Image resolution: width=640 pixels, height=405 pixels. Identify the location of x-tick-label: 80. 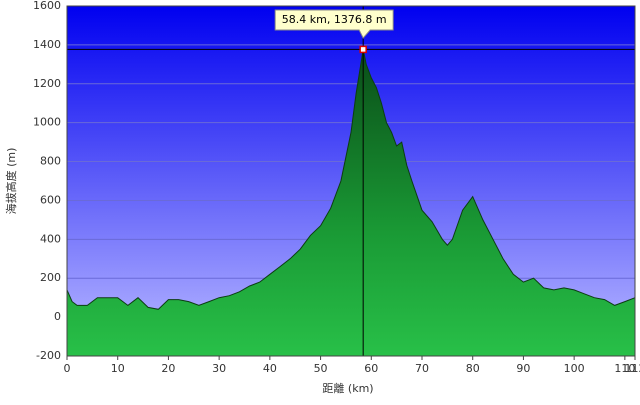
(473, 368).